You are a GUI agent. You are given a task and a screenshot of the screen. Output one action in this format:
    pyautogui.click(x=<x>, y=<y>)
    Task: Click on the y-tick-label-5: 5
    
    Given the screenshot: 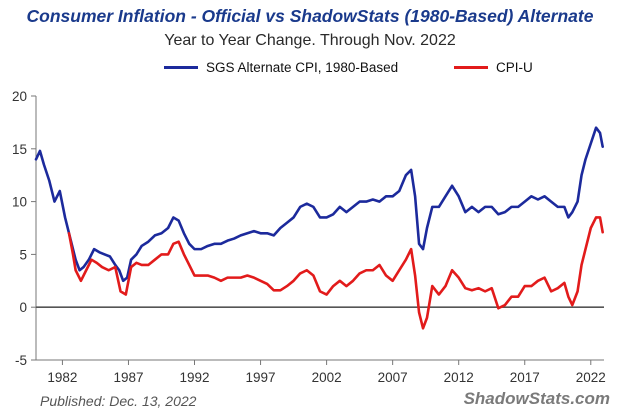 What is the action you would take?
    pyautogui.click(x=23, y=254)
    